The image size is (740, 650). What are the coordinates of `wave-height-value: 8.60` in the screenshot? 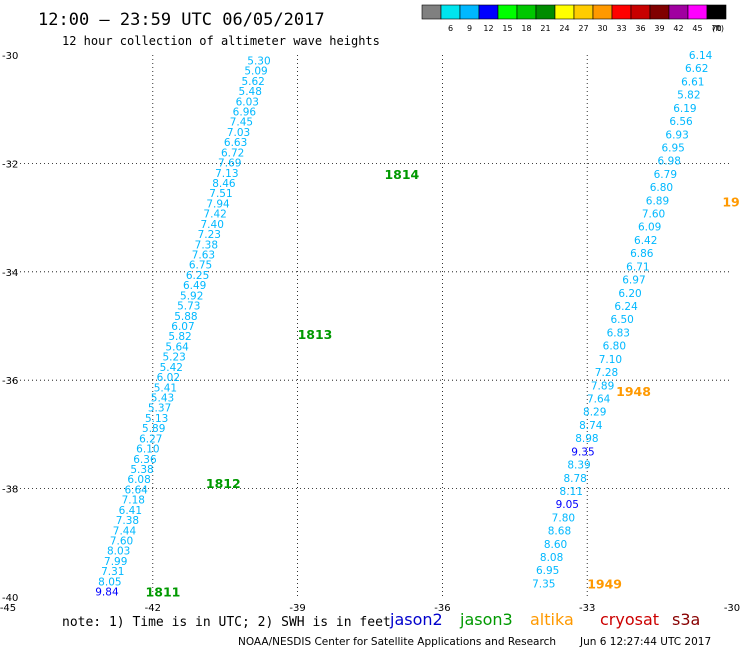 It's located at (555, 545).